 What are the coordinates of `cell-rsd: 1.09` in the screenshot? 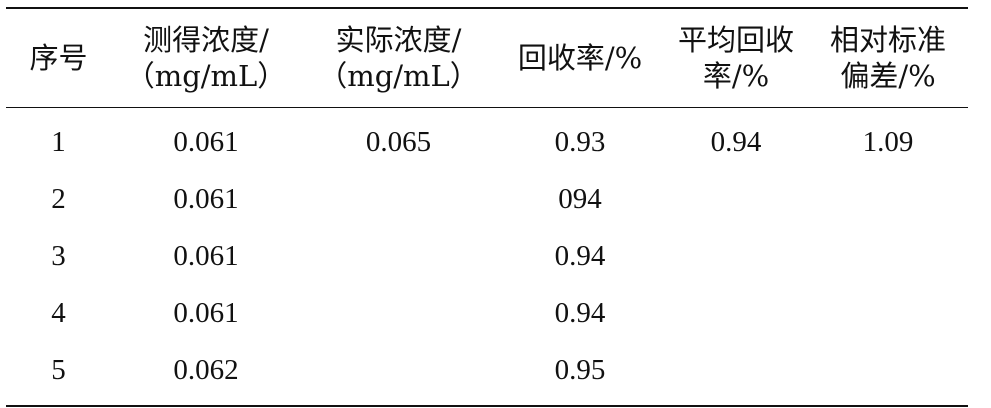 It's located at (888, 142).